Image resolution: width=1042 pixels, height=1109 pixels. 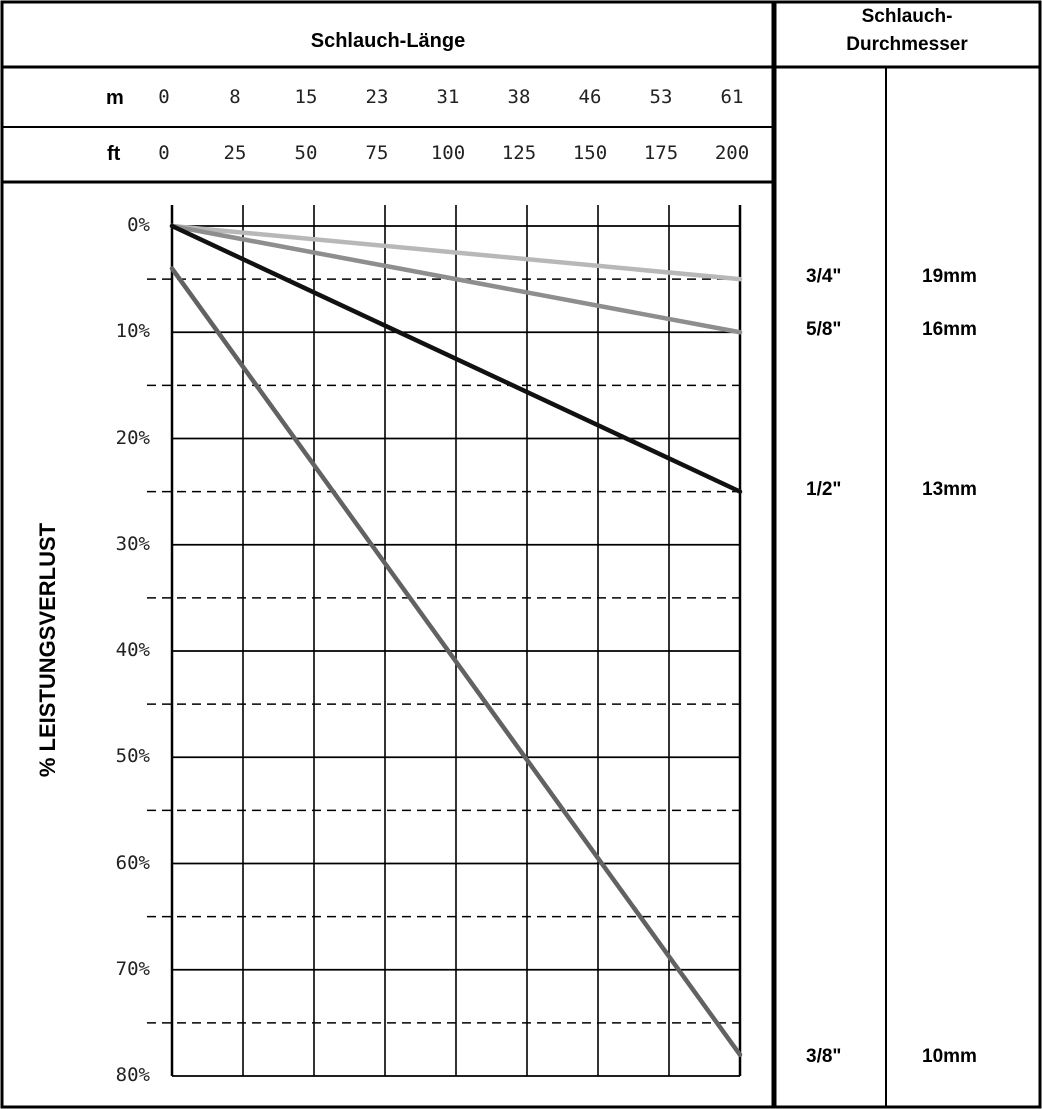 I want to click on feet-tick-label: 0, so click(x=164, y=153).